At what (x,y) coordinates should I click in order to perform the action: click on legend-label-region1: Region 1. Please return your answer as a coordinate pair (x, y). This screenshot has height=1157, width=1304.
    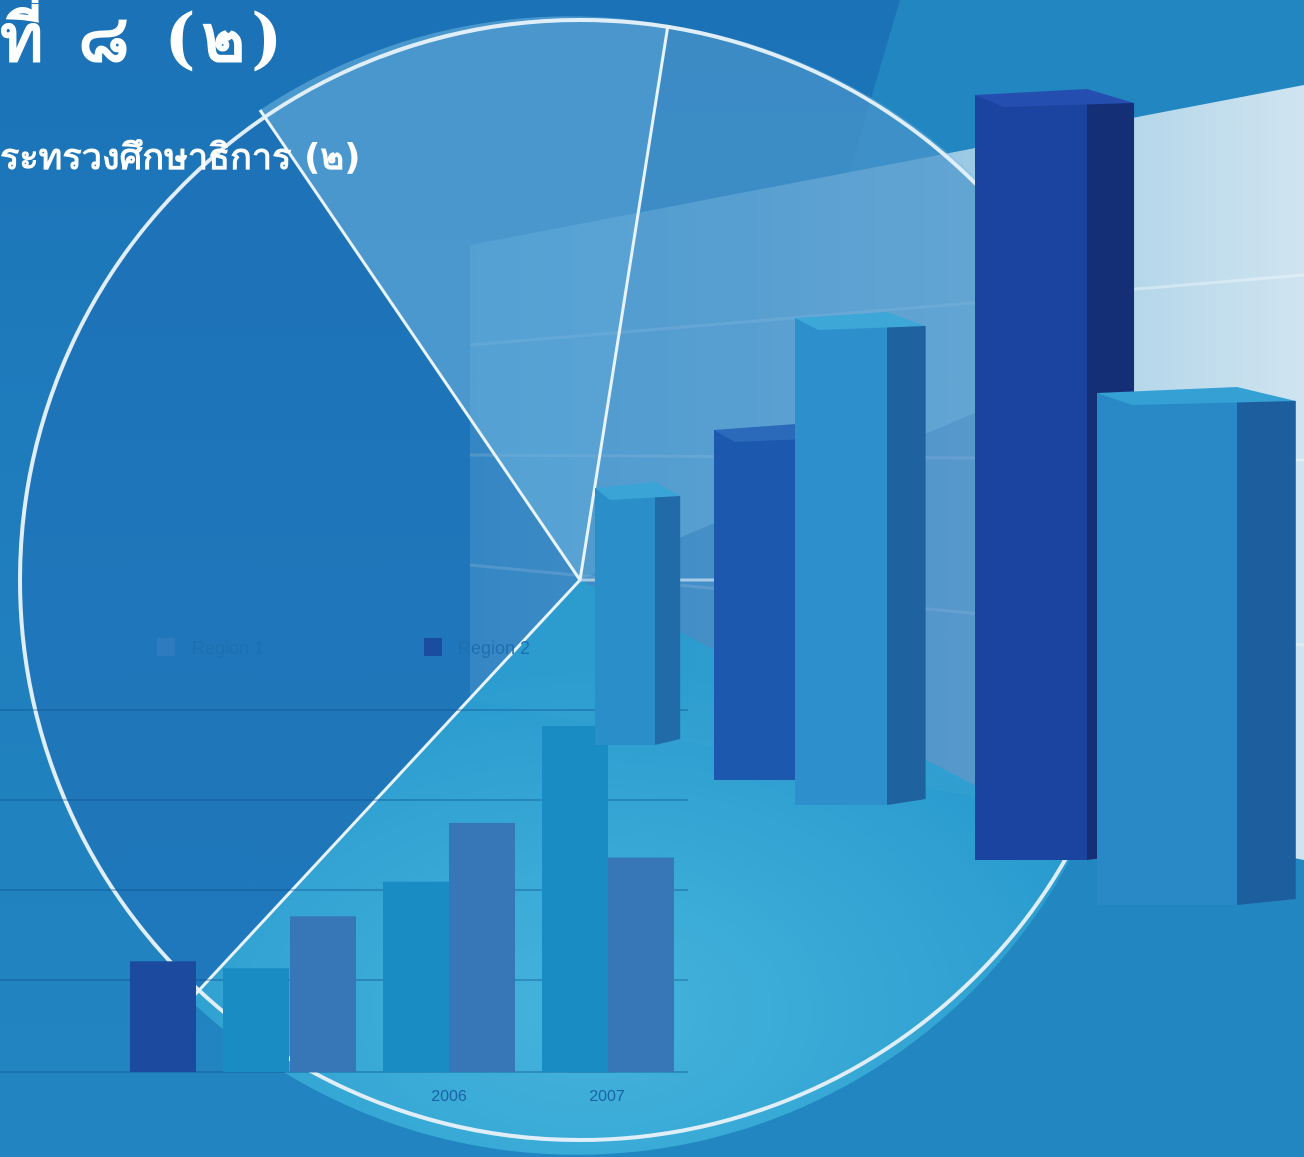
    Looking at the image, I should click on (228, 648).